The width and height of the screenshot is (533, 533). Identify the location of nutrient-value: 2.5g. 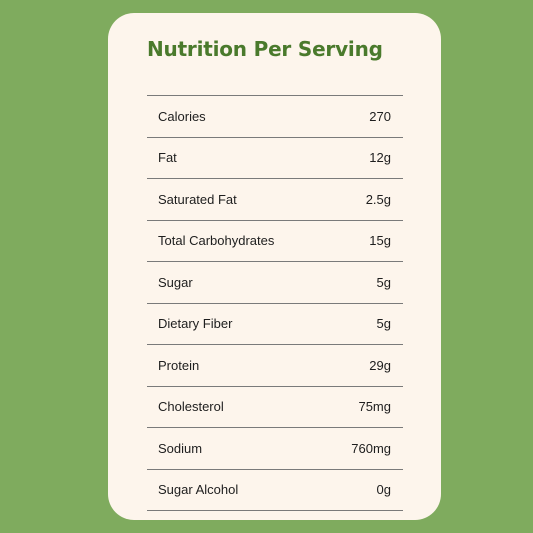
(378, 199).